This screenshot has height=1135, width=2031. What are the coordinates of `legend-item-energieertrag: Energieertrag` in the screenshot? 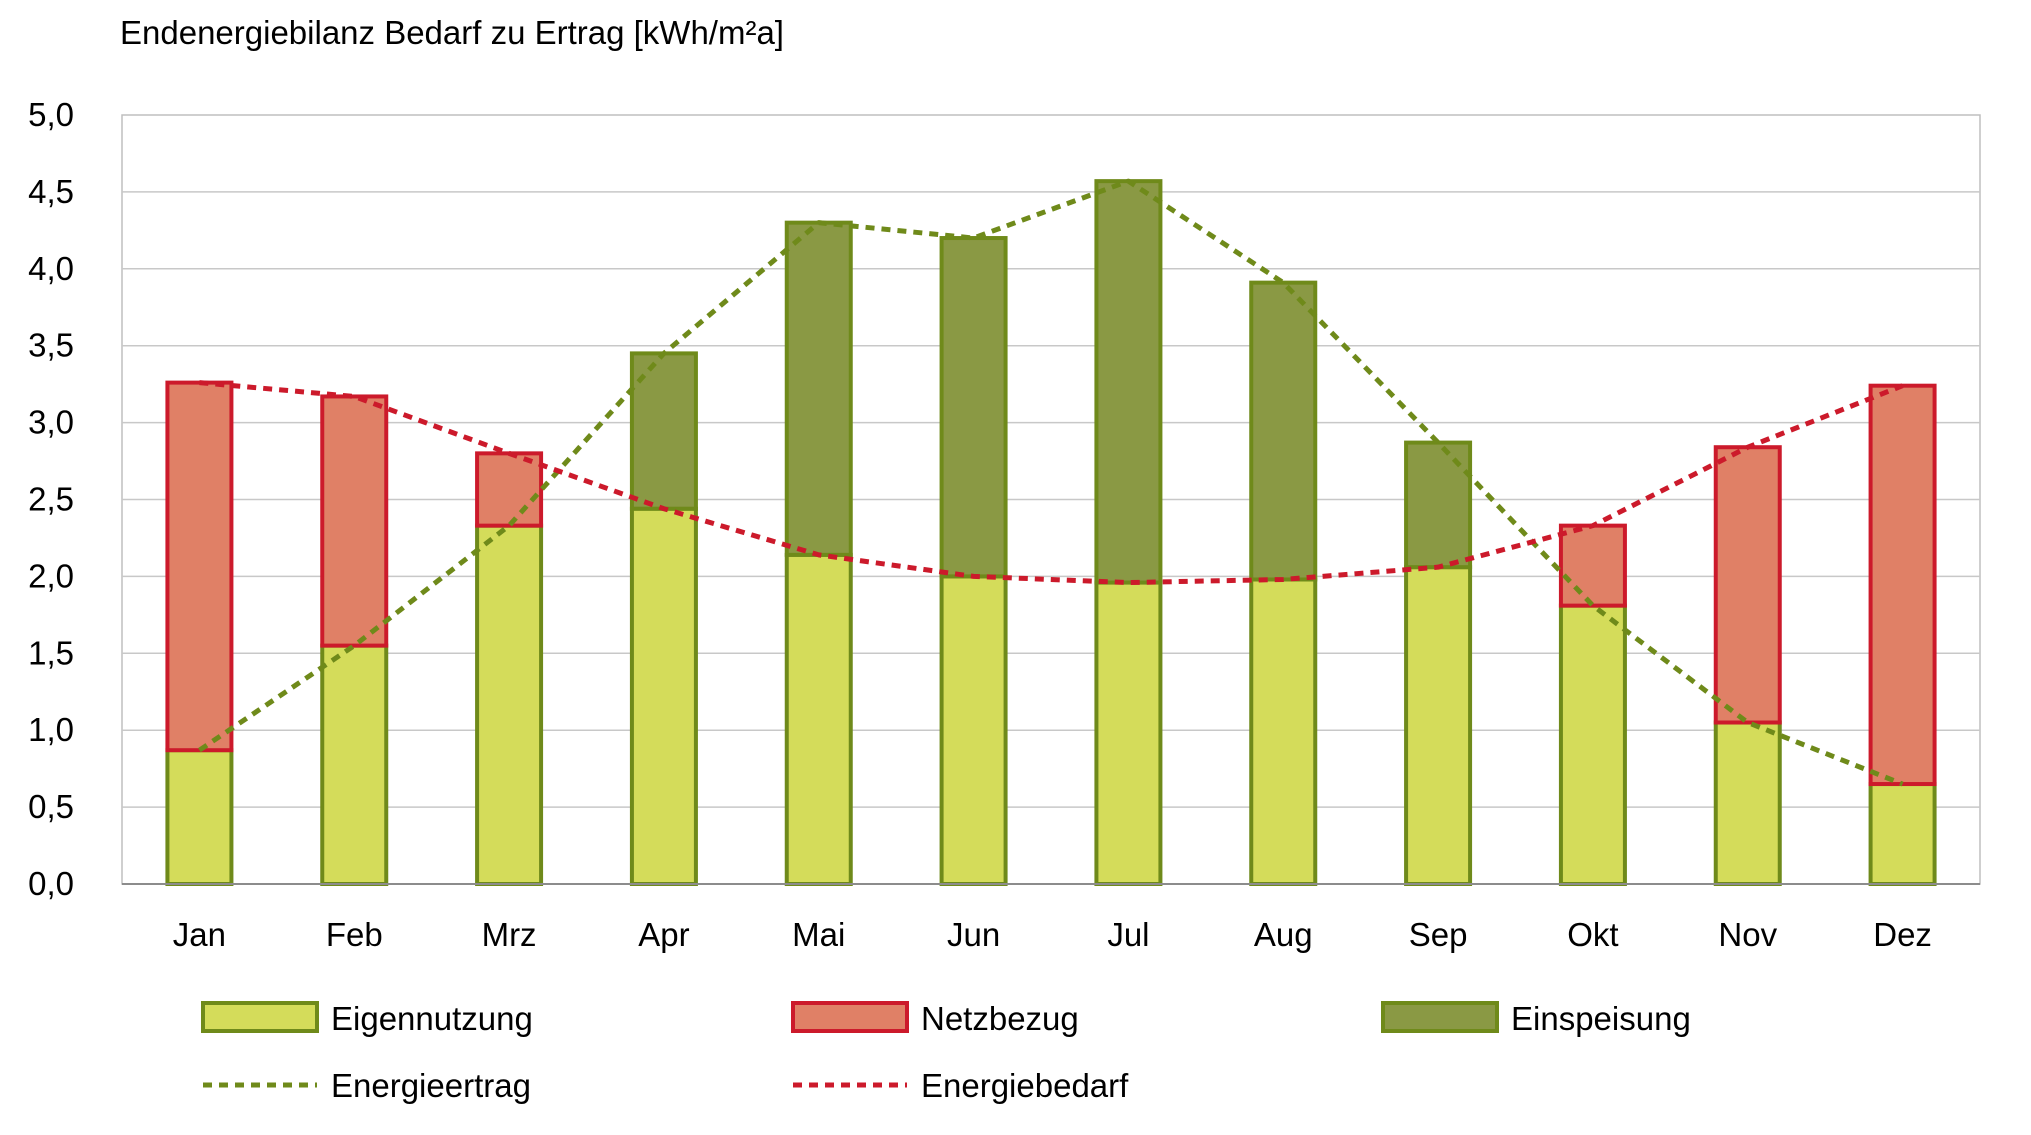 It's located at (367, 1085).